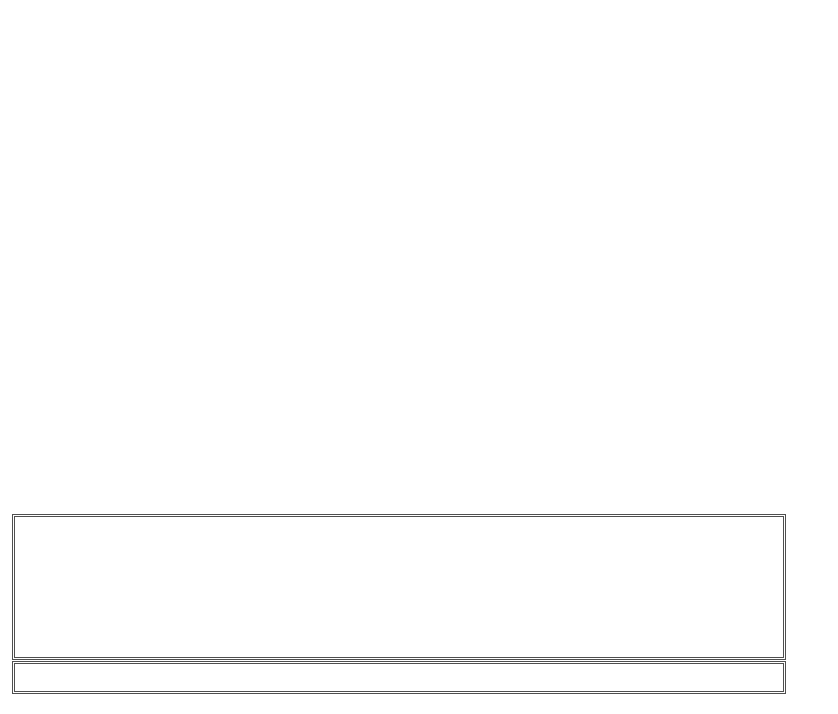 The width and height of the screenshot is (838, 714). I want to click on volume-chart-panel, so click(399, 677).